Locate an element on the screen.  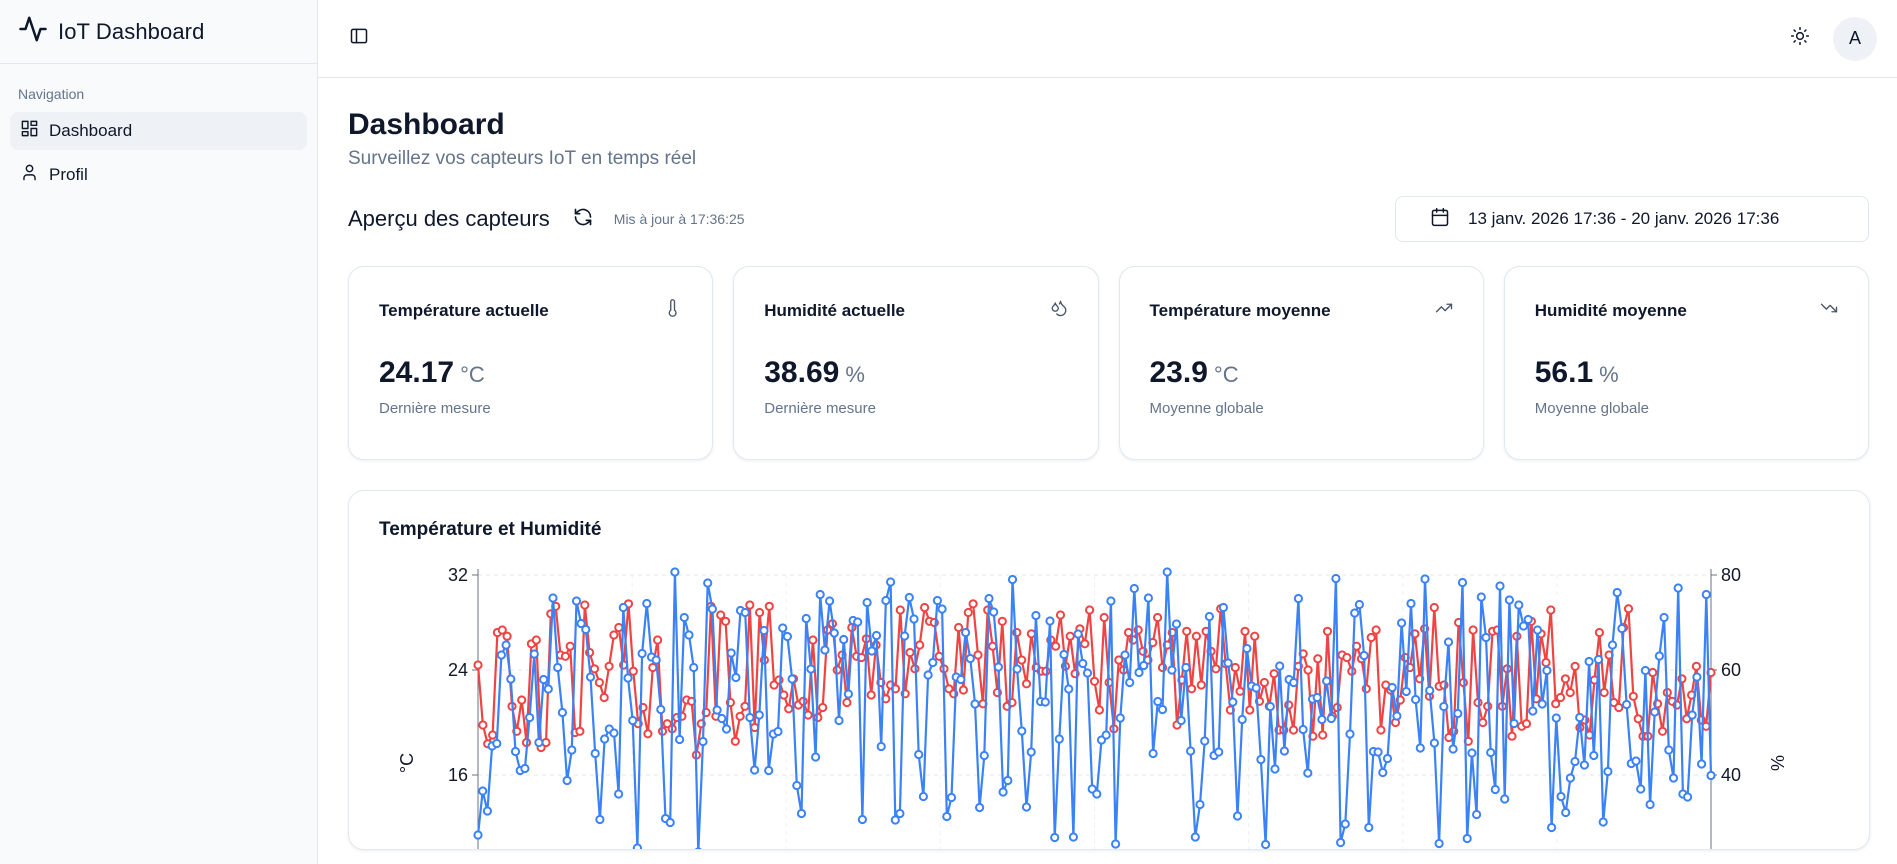
avatar: A is located at coordinates (1855, 38).